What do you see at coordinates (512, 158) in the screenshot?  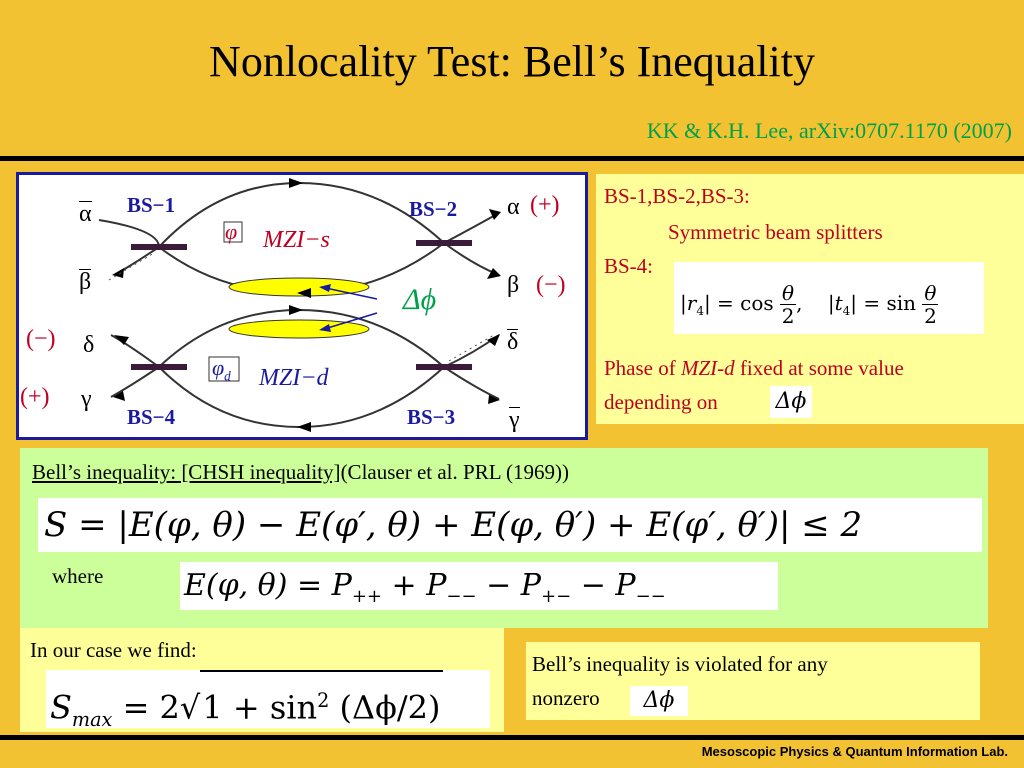 I see `top-rule` at bounding box center [512, 158].